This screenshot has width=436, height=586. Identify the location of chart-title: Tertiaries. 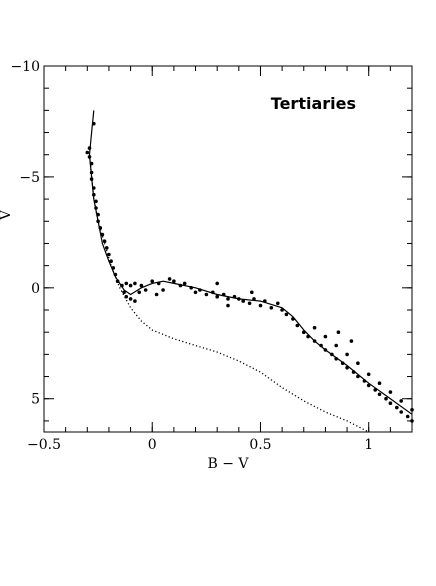
(313, 103).